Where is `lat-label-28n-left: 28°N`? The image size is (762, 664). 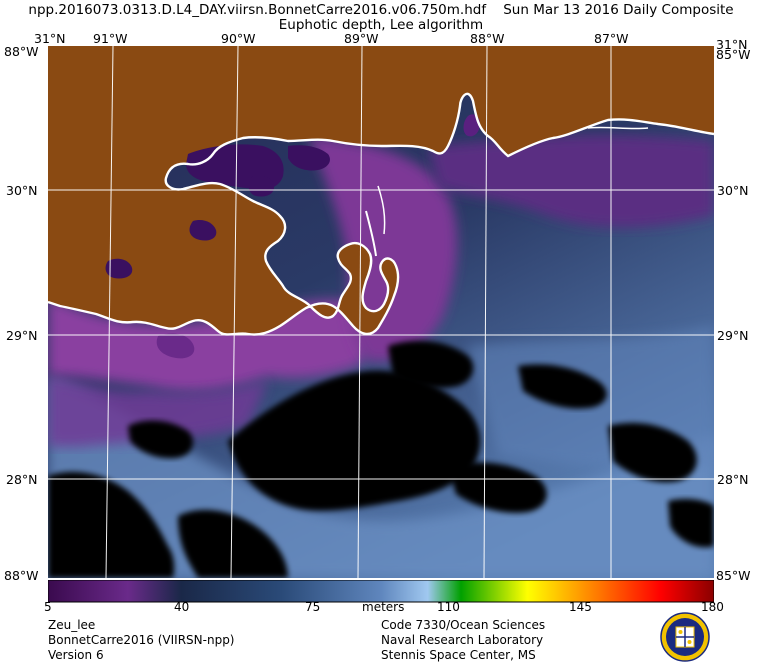
lat-label-28n-left: 28°N is located at coordinates (22, 479).